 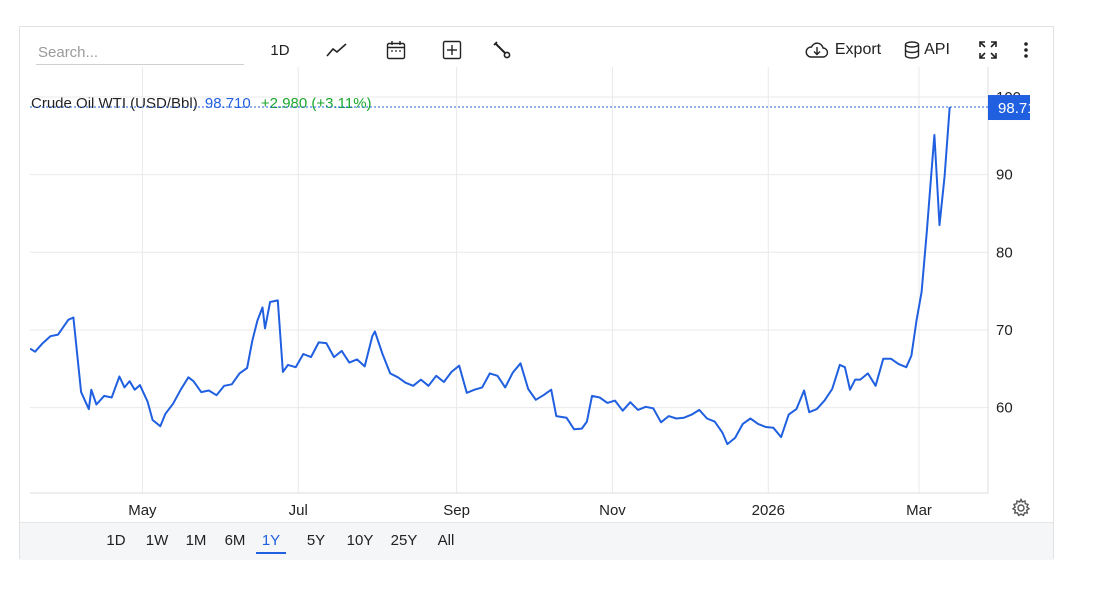 What do you see at coordinates (858, 49) in the screenshot?
I see `export-label: Export` at bounding box center [858, 49].